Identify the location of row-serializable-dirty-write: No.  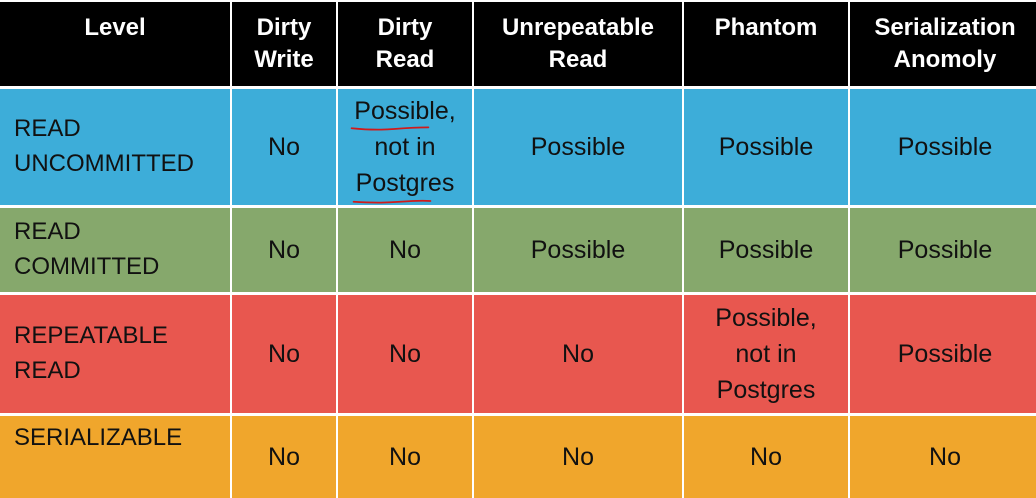
(284, 457).